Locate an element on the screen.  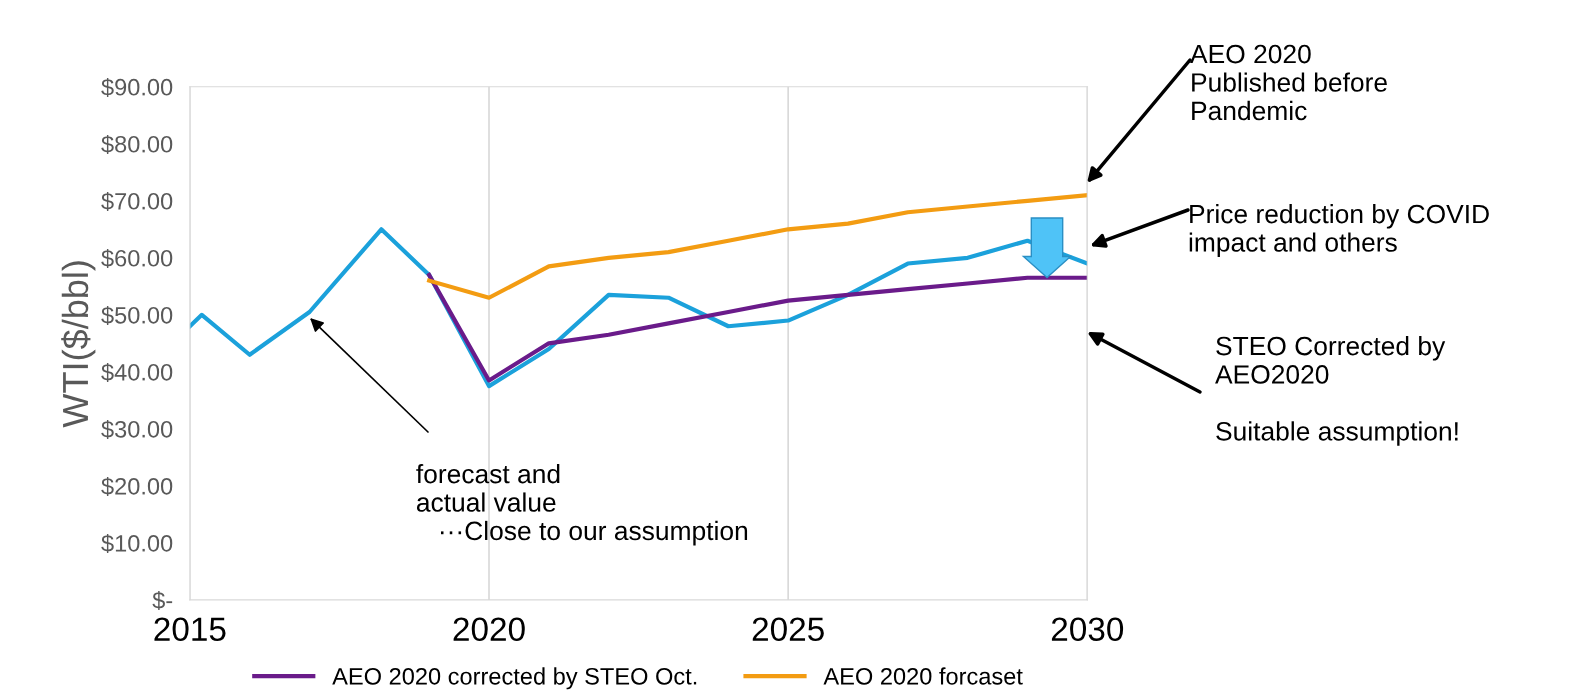
y-axis-title: WTI($/bbl) is located at coordinates (78, 344).